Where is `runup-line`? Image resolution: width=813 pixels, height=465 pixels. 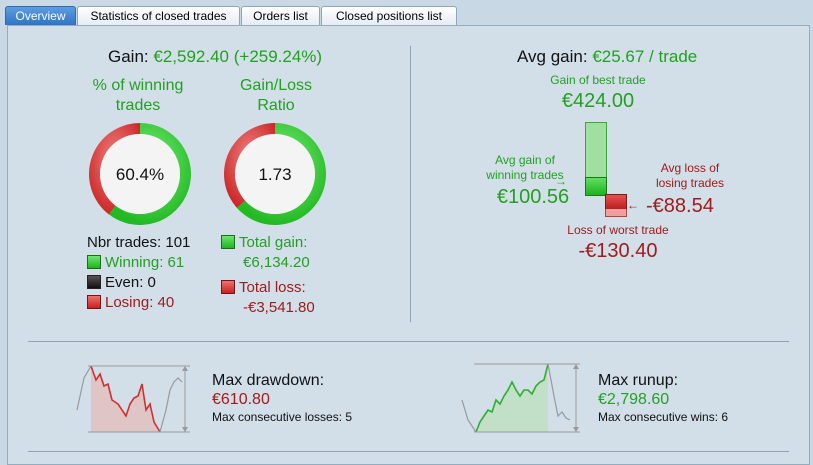 runup-line is located at coordinates (512, 398).